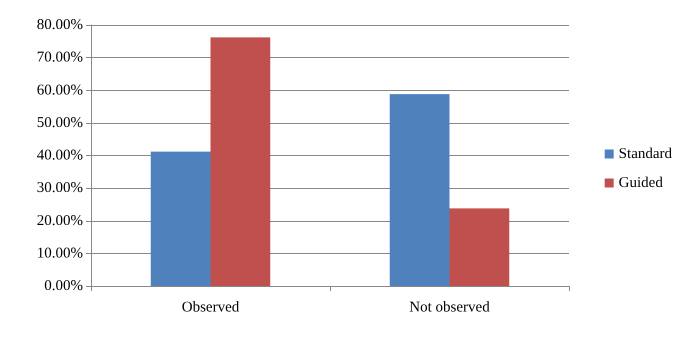  What do you see at coordinates (59, 156) in the screenshot?
I see `y-tick-label: 40.00%` at bounding box center [59, 156].